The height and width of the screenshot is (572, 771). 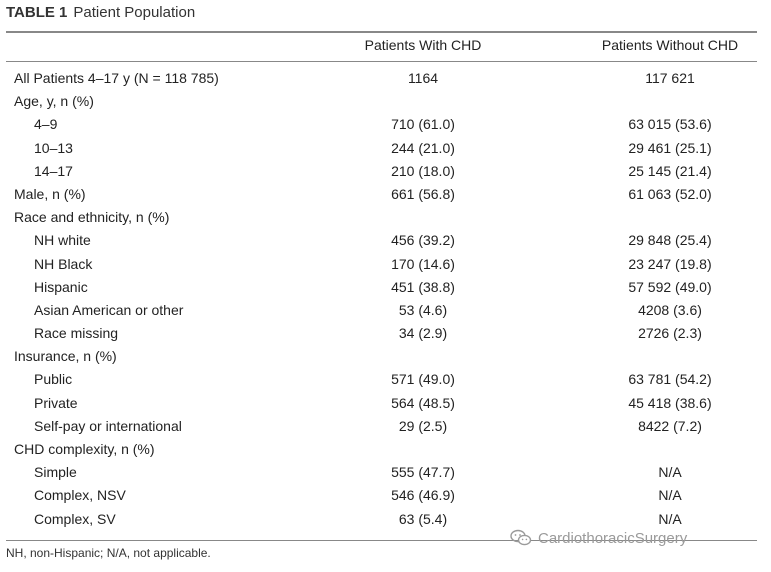 What do you see at coordinates (385, 264) in the screenshot?
I see `table-row: NH Black 170 (14.6) 23 247 (19.8)` at bounding box center [385, 264].